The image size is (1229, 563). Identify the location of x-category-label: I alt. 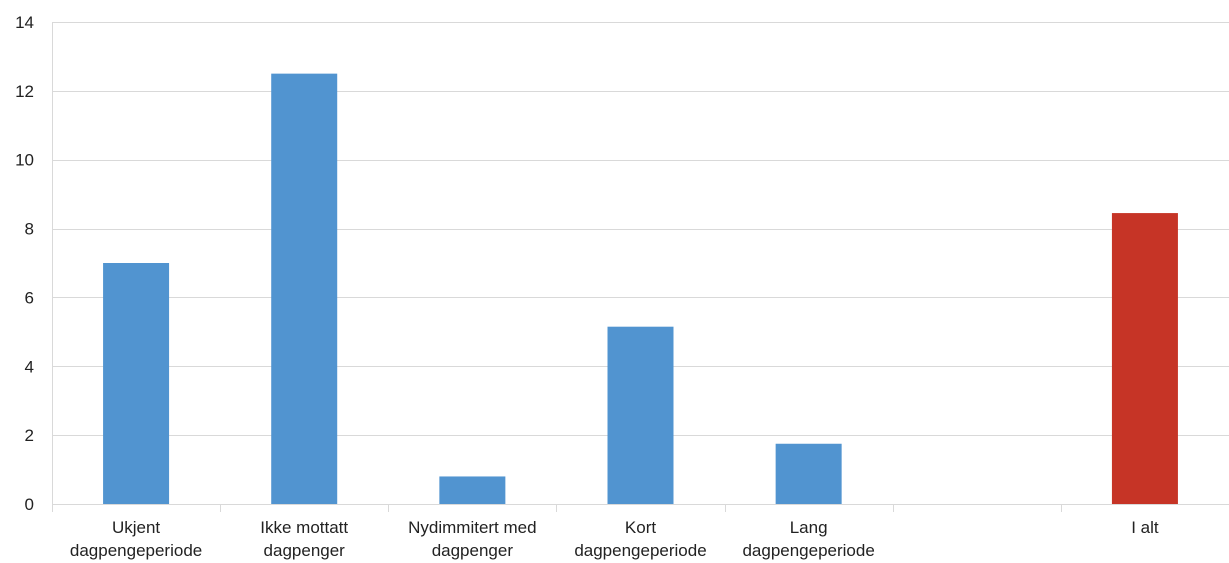
(1145, 527).